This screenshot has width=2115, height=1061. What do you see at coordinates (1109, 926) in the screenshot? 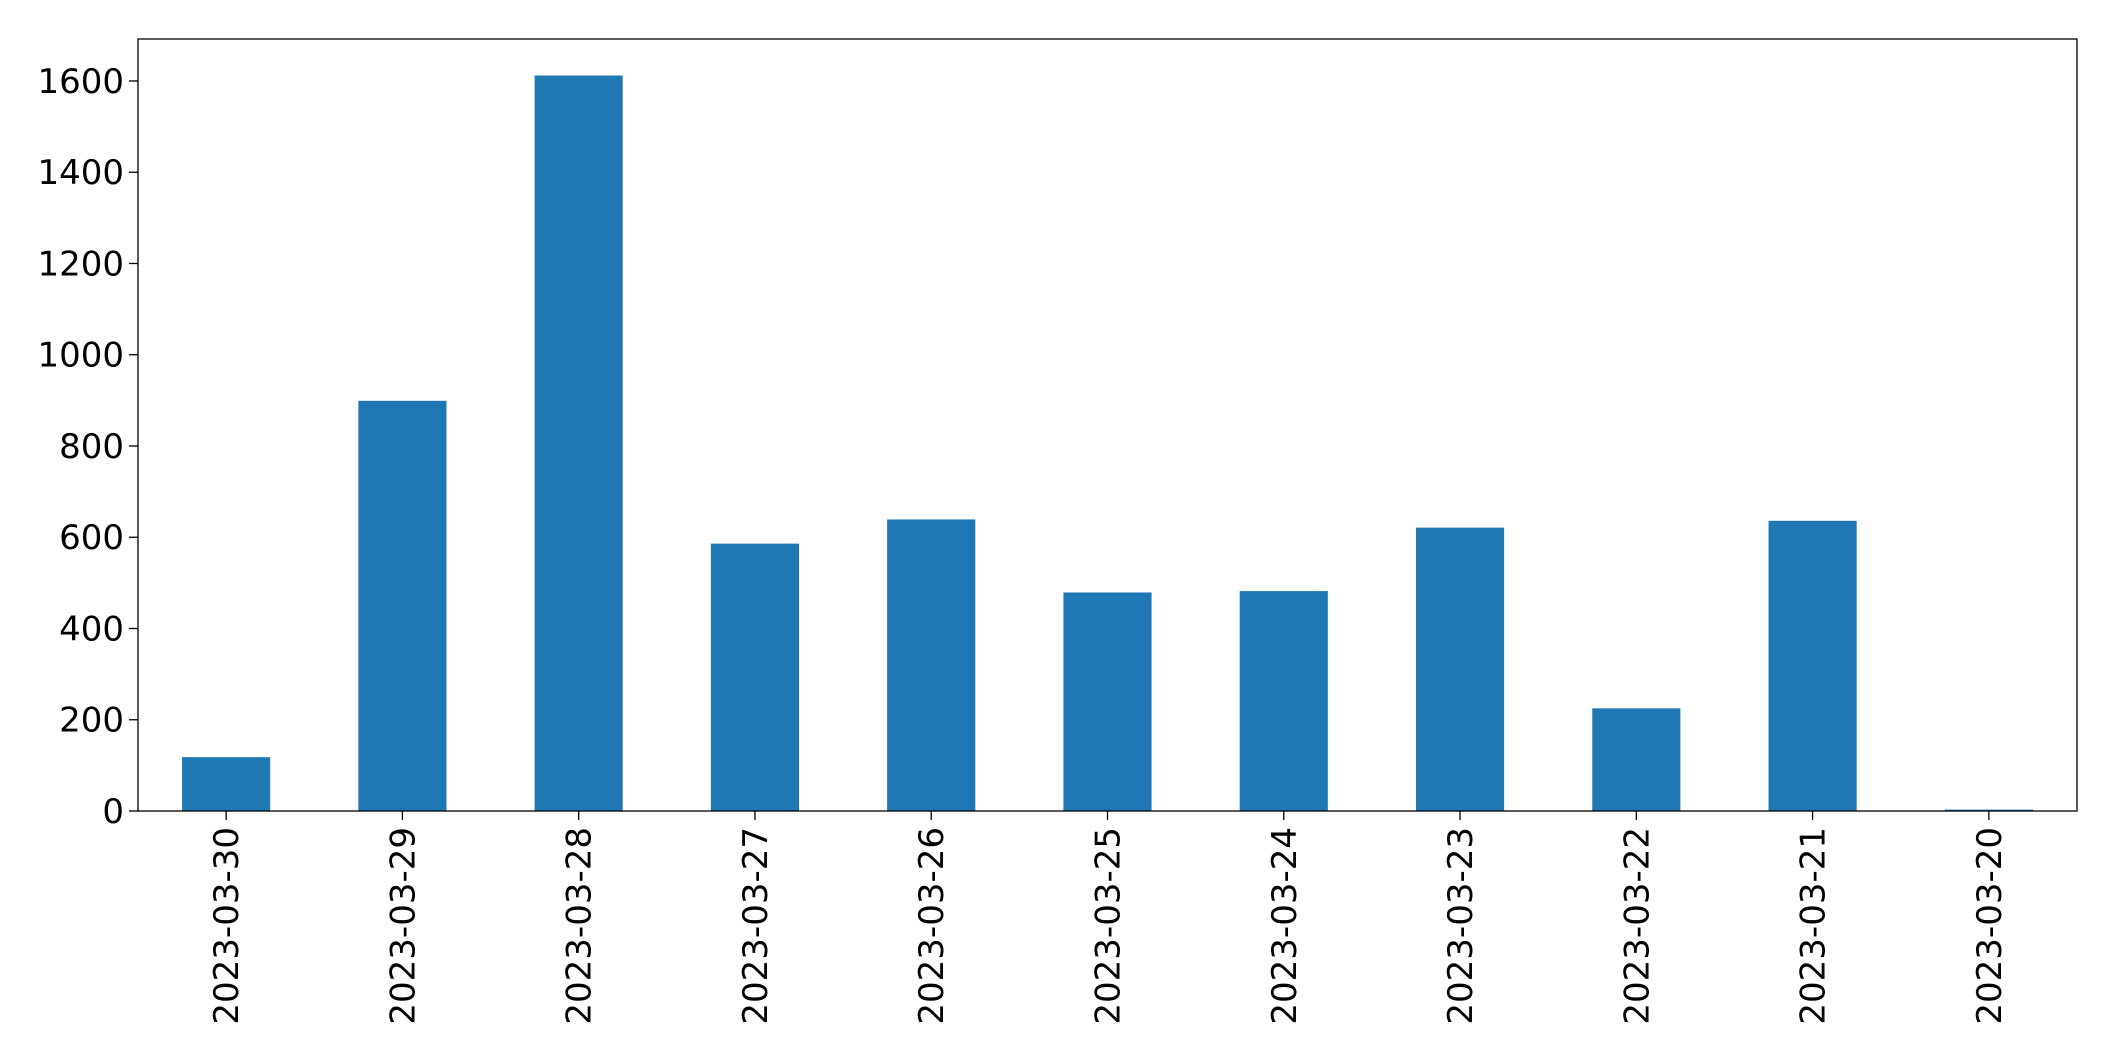
I see `x-tick-label: 2023-03-25` at bounding box center [1109, 926].